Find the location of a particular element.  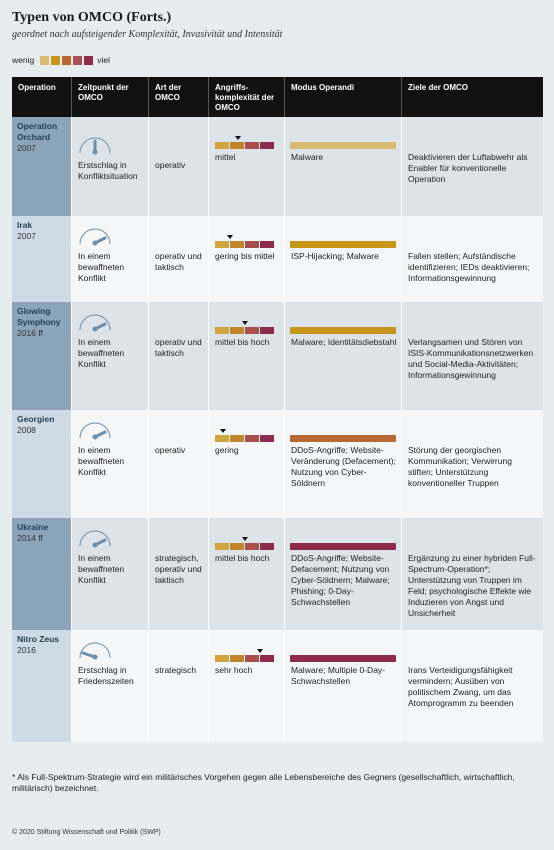

type-text: operativ is located at coordinates (170, 165).